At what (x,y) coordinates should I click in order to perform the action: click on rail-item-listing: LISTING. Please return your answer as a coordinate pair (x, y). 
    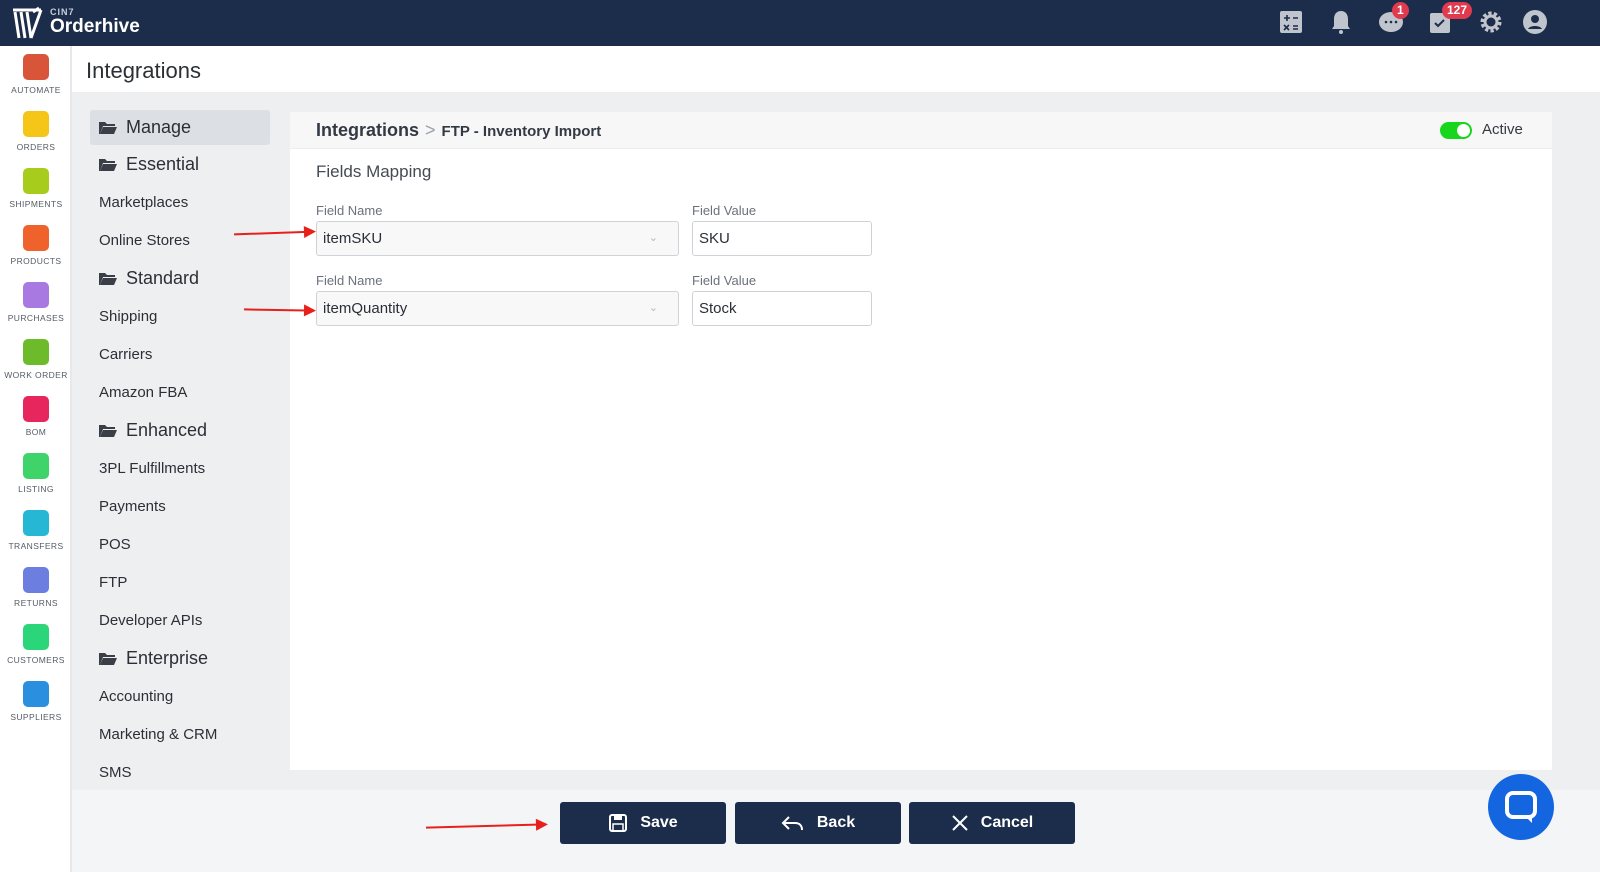
    Looking at the image, I should click on (36, 473).